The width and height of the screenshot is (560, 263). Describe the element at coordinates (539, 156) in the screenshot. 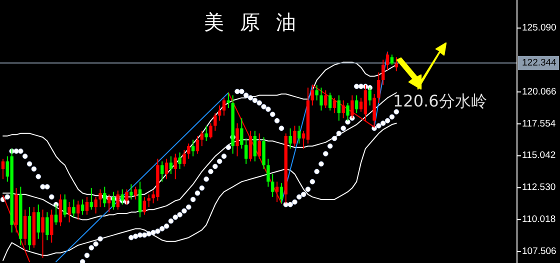

I see `y-tick-label: 115.042` at that location.